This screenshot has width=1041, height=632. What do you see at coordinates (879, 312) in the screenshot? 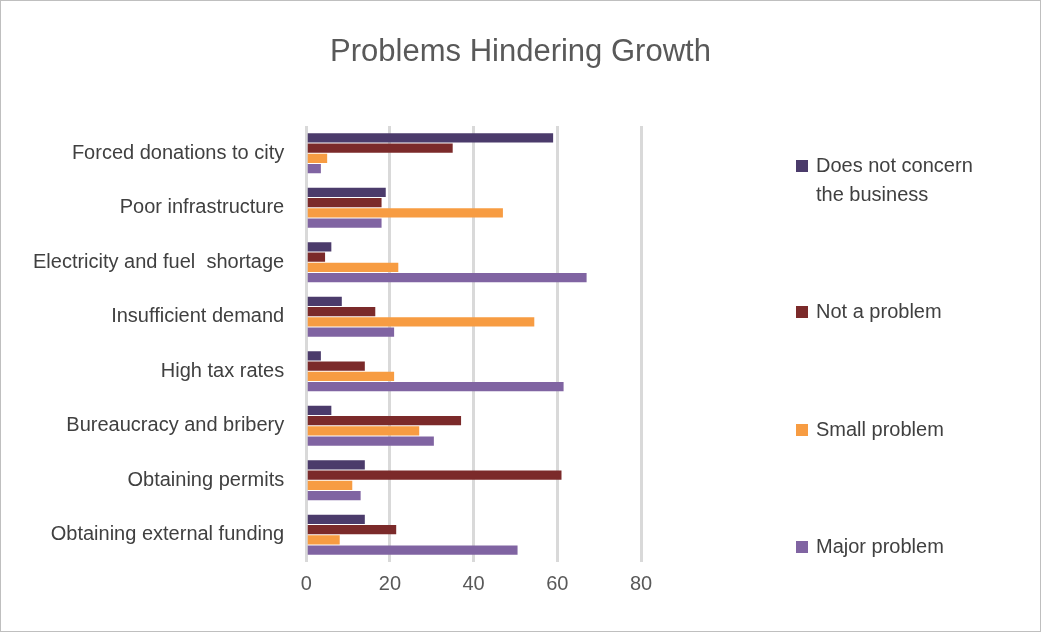
I see `legend-label: Not a problem` at bounding box center [879, 312].